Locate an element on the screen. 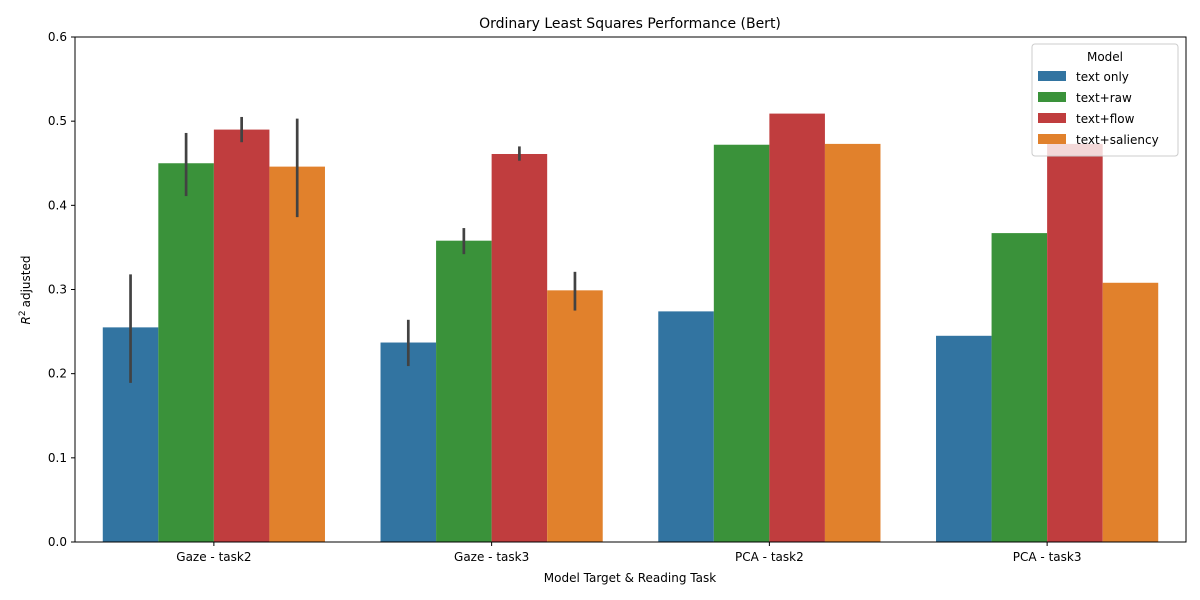  y-tick-label: 0.0 is located at coordinates (57, 542).